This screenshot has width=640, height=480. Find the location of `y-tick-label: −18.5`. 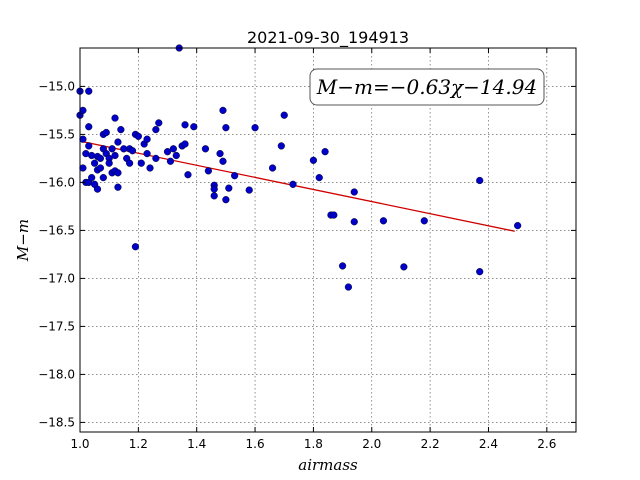

y-tick-label: −18.5 is located at coordinates (56, 422).